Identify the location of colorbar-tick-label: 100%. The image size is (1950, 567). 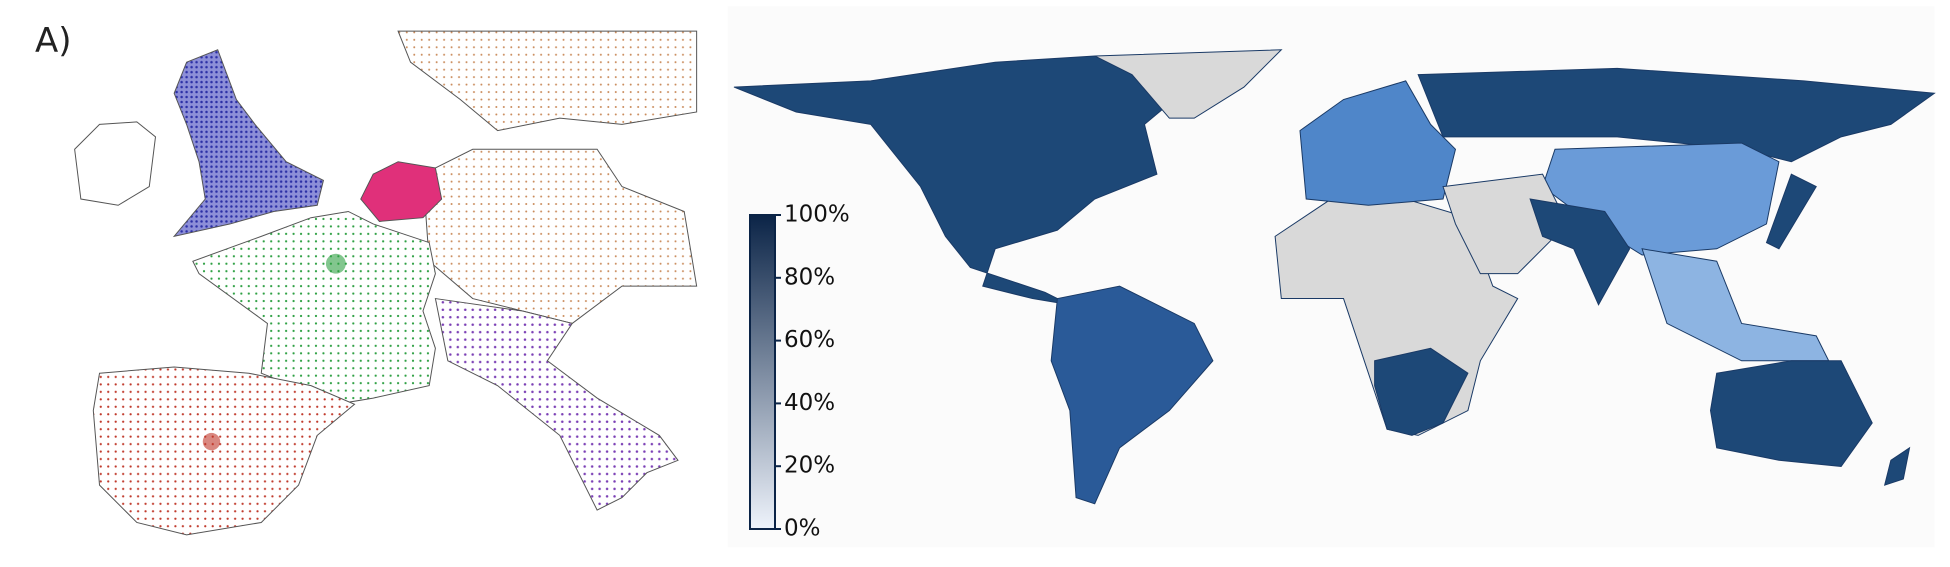
(817, 215).